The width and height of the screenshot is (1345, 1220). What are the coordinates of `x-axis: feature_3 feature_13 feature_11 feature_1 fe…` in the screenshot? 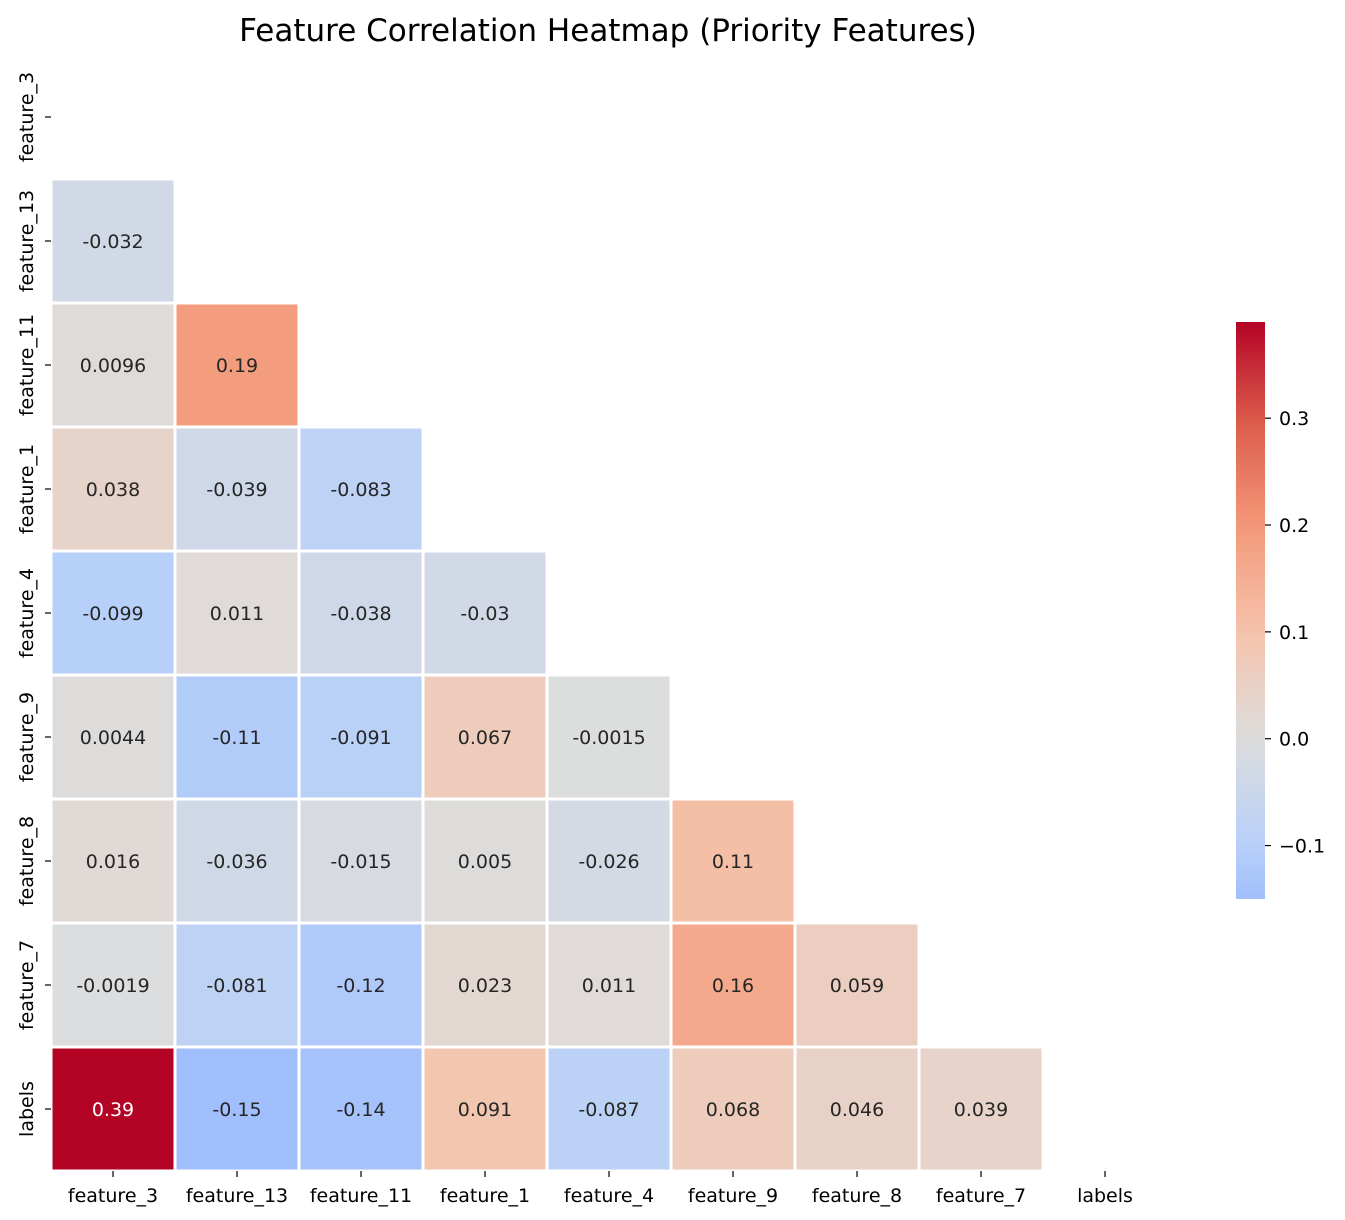 It's located at (600, 1189).